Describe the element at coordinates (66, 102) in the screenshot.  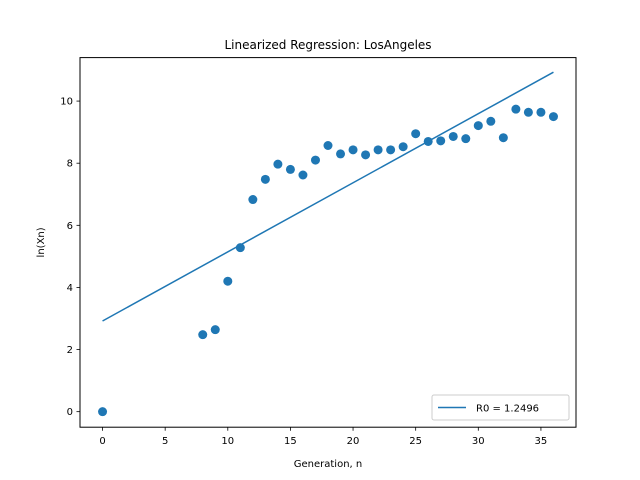
I see `y-tick-label: 10` at that location.